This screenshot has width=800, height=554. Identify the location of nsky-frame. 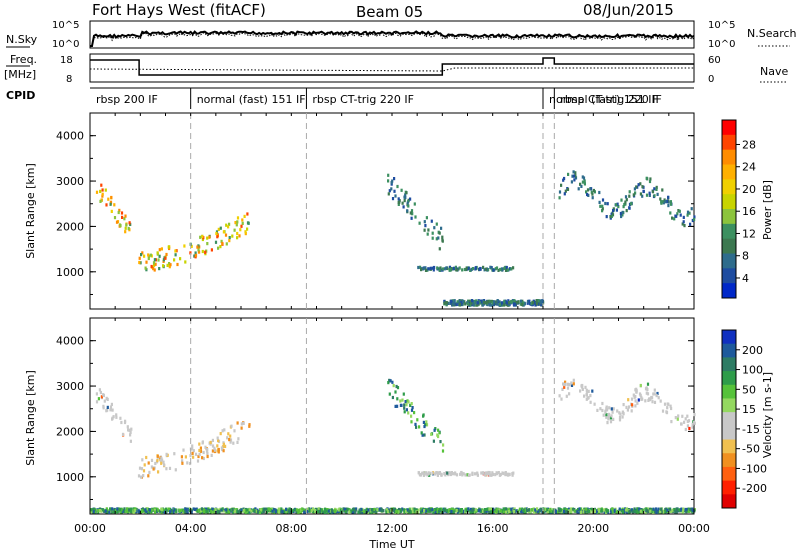
(392, 34).